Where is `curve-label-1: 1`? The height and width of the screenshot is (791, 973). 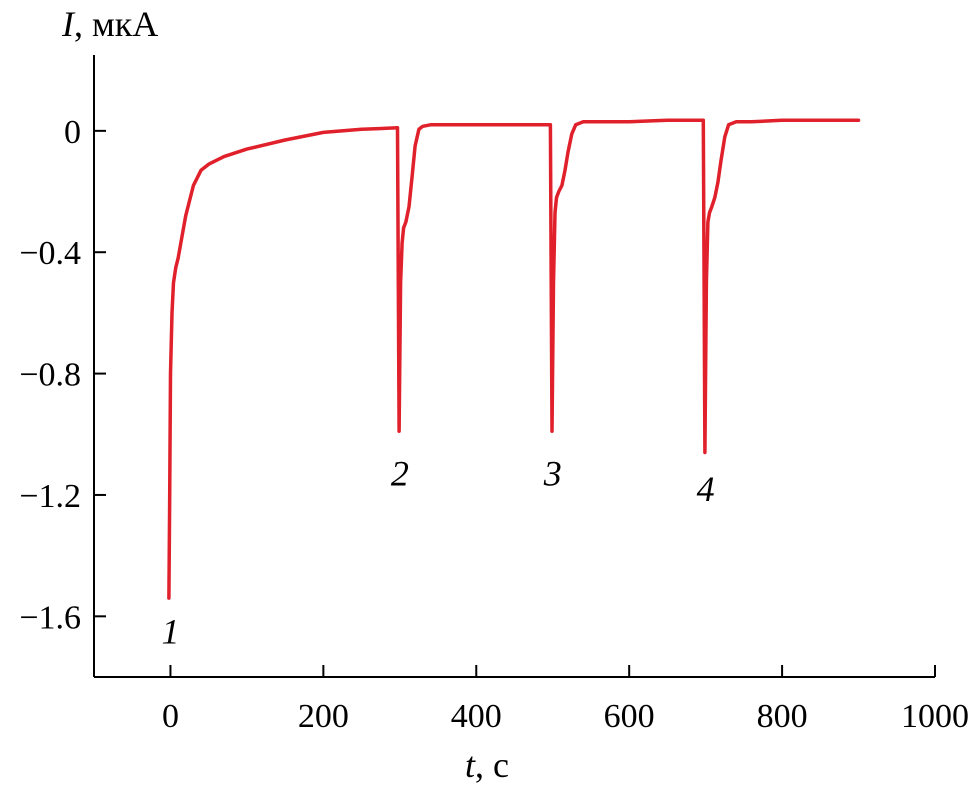 curve-label-1: 1 is located at coordinates (170, 631).